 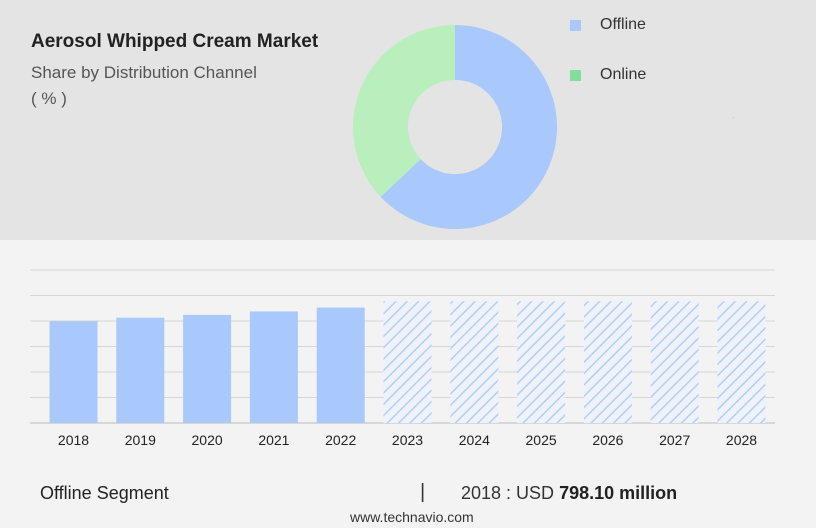 What do you see at coordinates (623, 74) in the screenshot?
I see `legend-label-online: Online` at bounding box center [623, 74].